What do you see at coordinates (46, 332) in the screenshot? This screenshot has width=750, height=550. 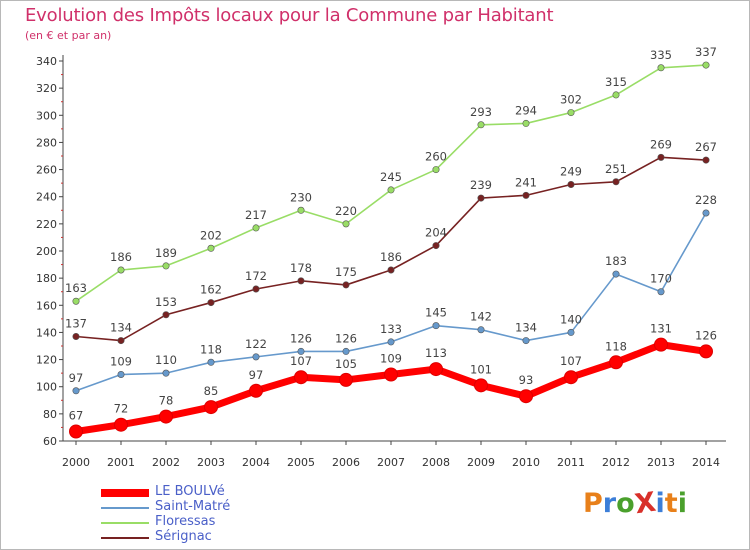 I see `y-tick-label: 140` at bounding box center [46, 332].